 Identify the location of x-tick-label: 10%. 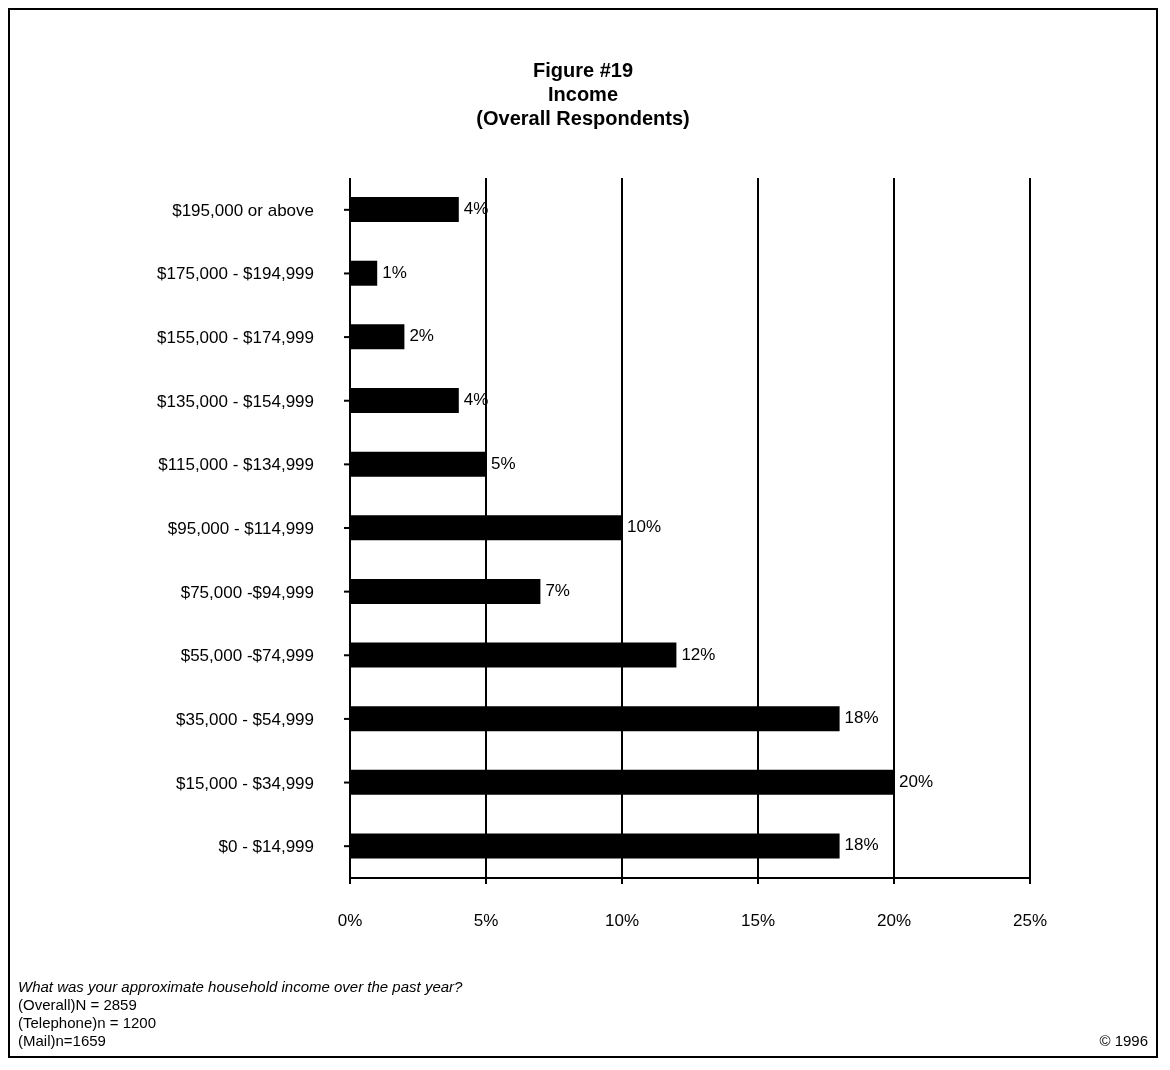
(622, 921).